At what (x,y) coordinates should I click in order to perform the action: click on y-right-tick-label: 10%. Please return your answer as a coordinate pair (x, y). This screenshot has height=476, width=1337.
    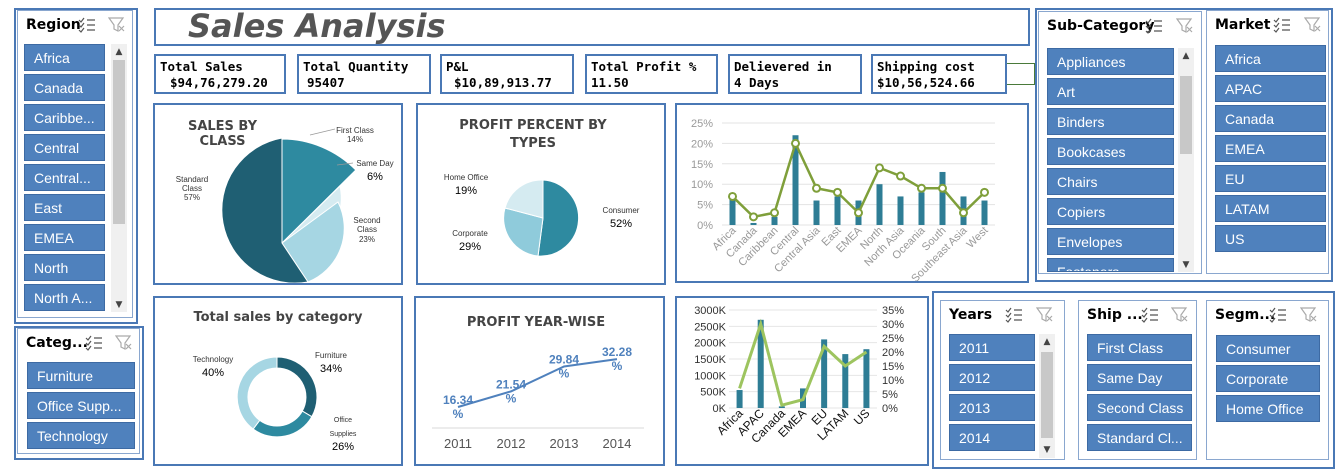
    Looking at the image, I should click on (893, 381).